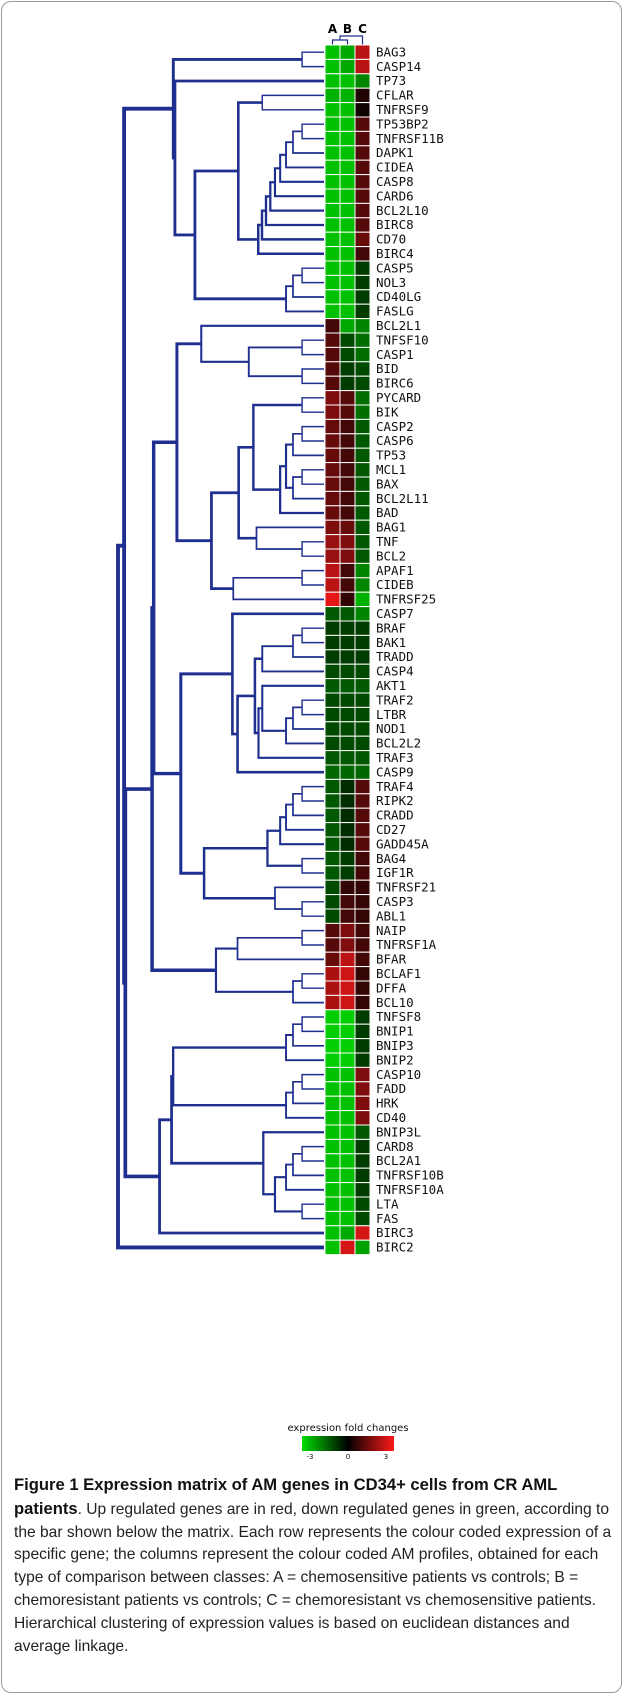 The width and height of the screenshot is (627, 1698). What do you see at coordinates (398, 1074) in the screenshot?
I see `gene-label: CASP10` at bounding box center [398, 1074].